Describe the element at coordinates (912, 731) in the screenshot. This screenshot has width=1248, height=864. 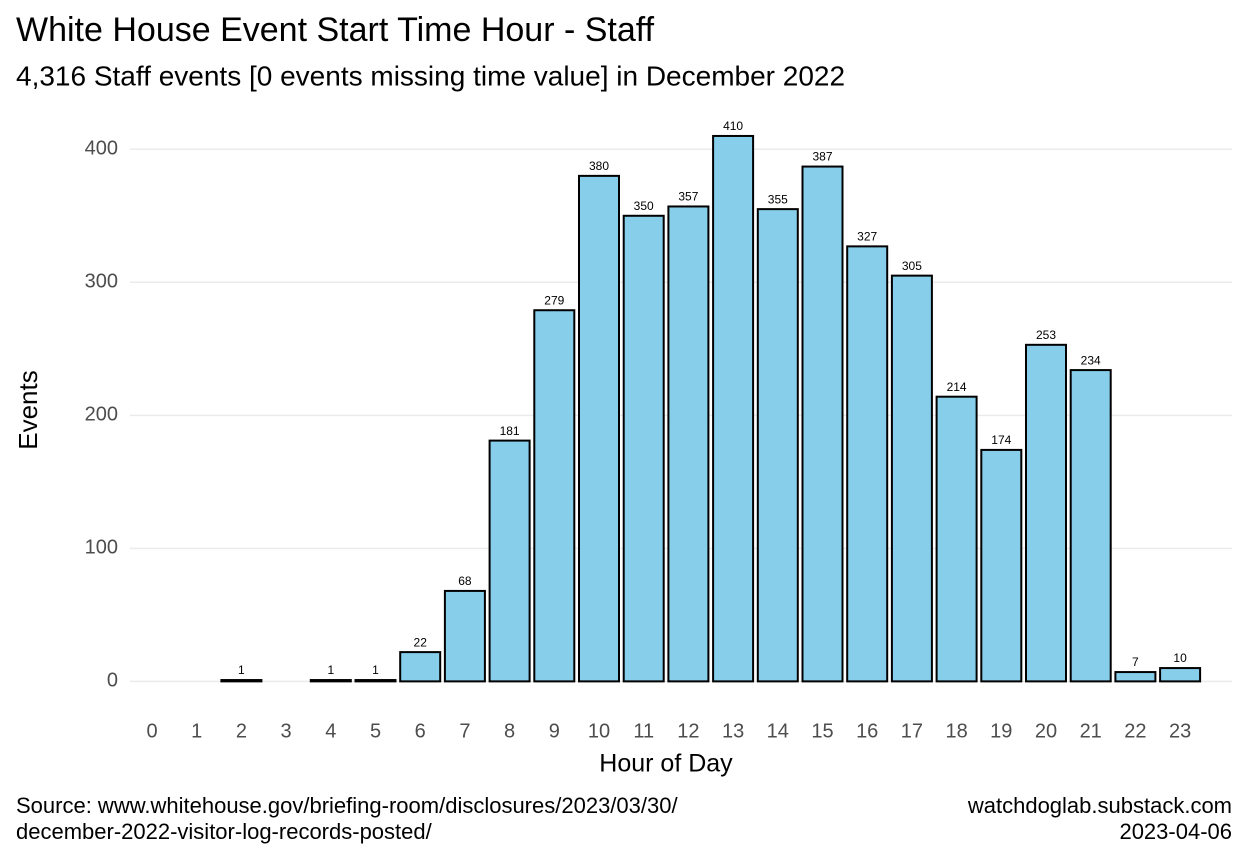
I see `x-tick-label: 17` at that location.